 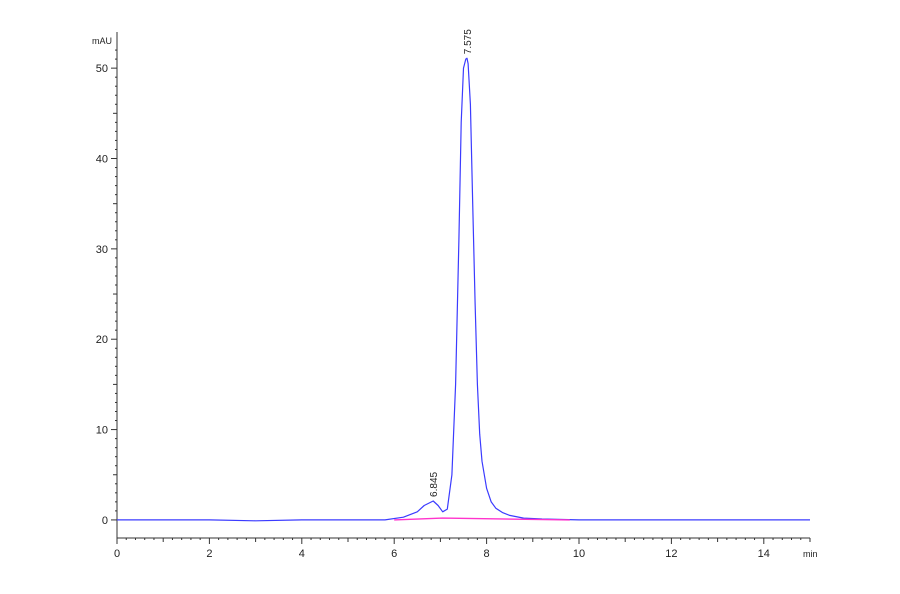 I want to click on x-tick-label: 2, so click(x=209, y=554).